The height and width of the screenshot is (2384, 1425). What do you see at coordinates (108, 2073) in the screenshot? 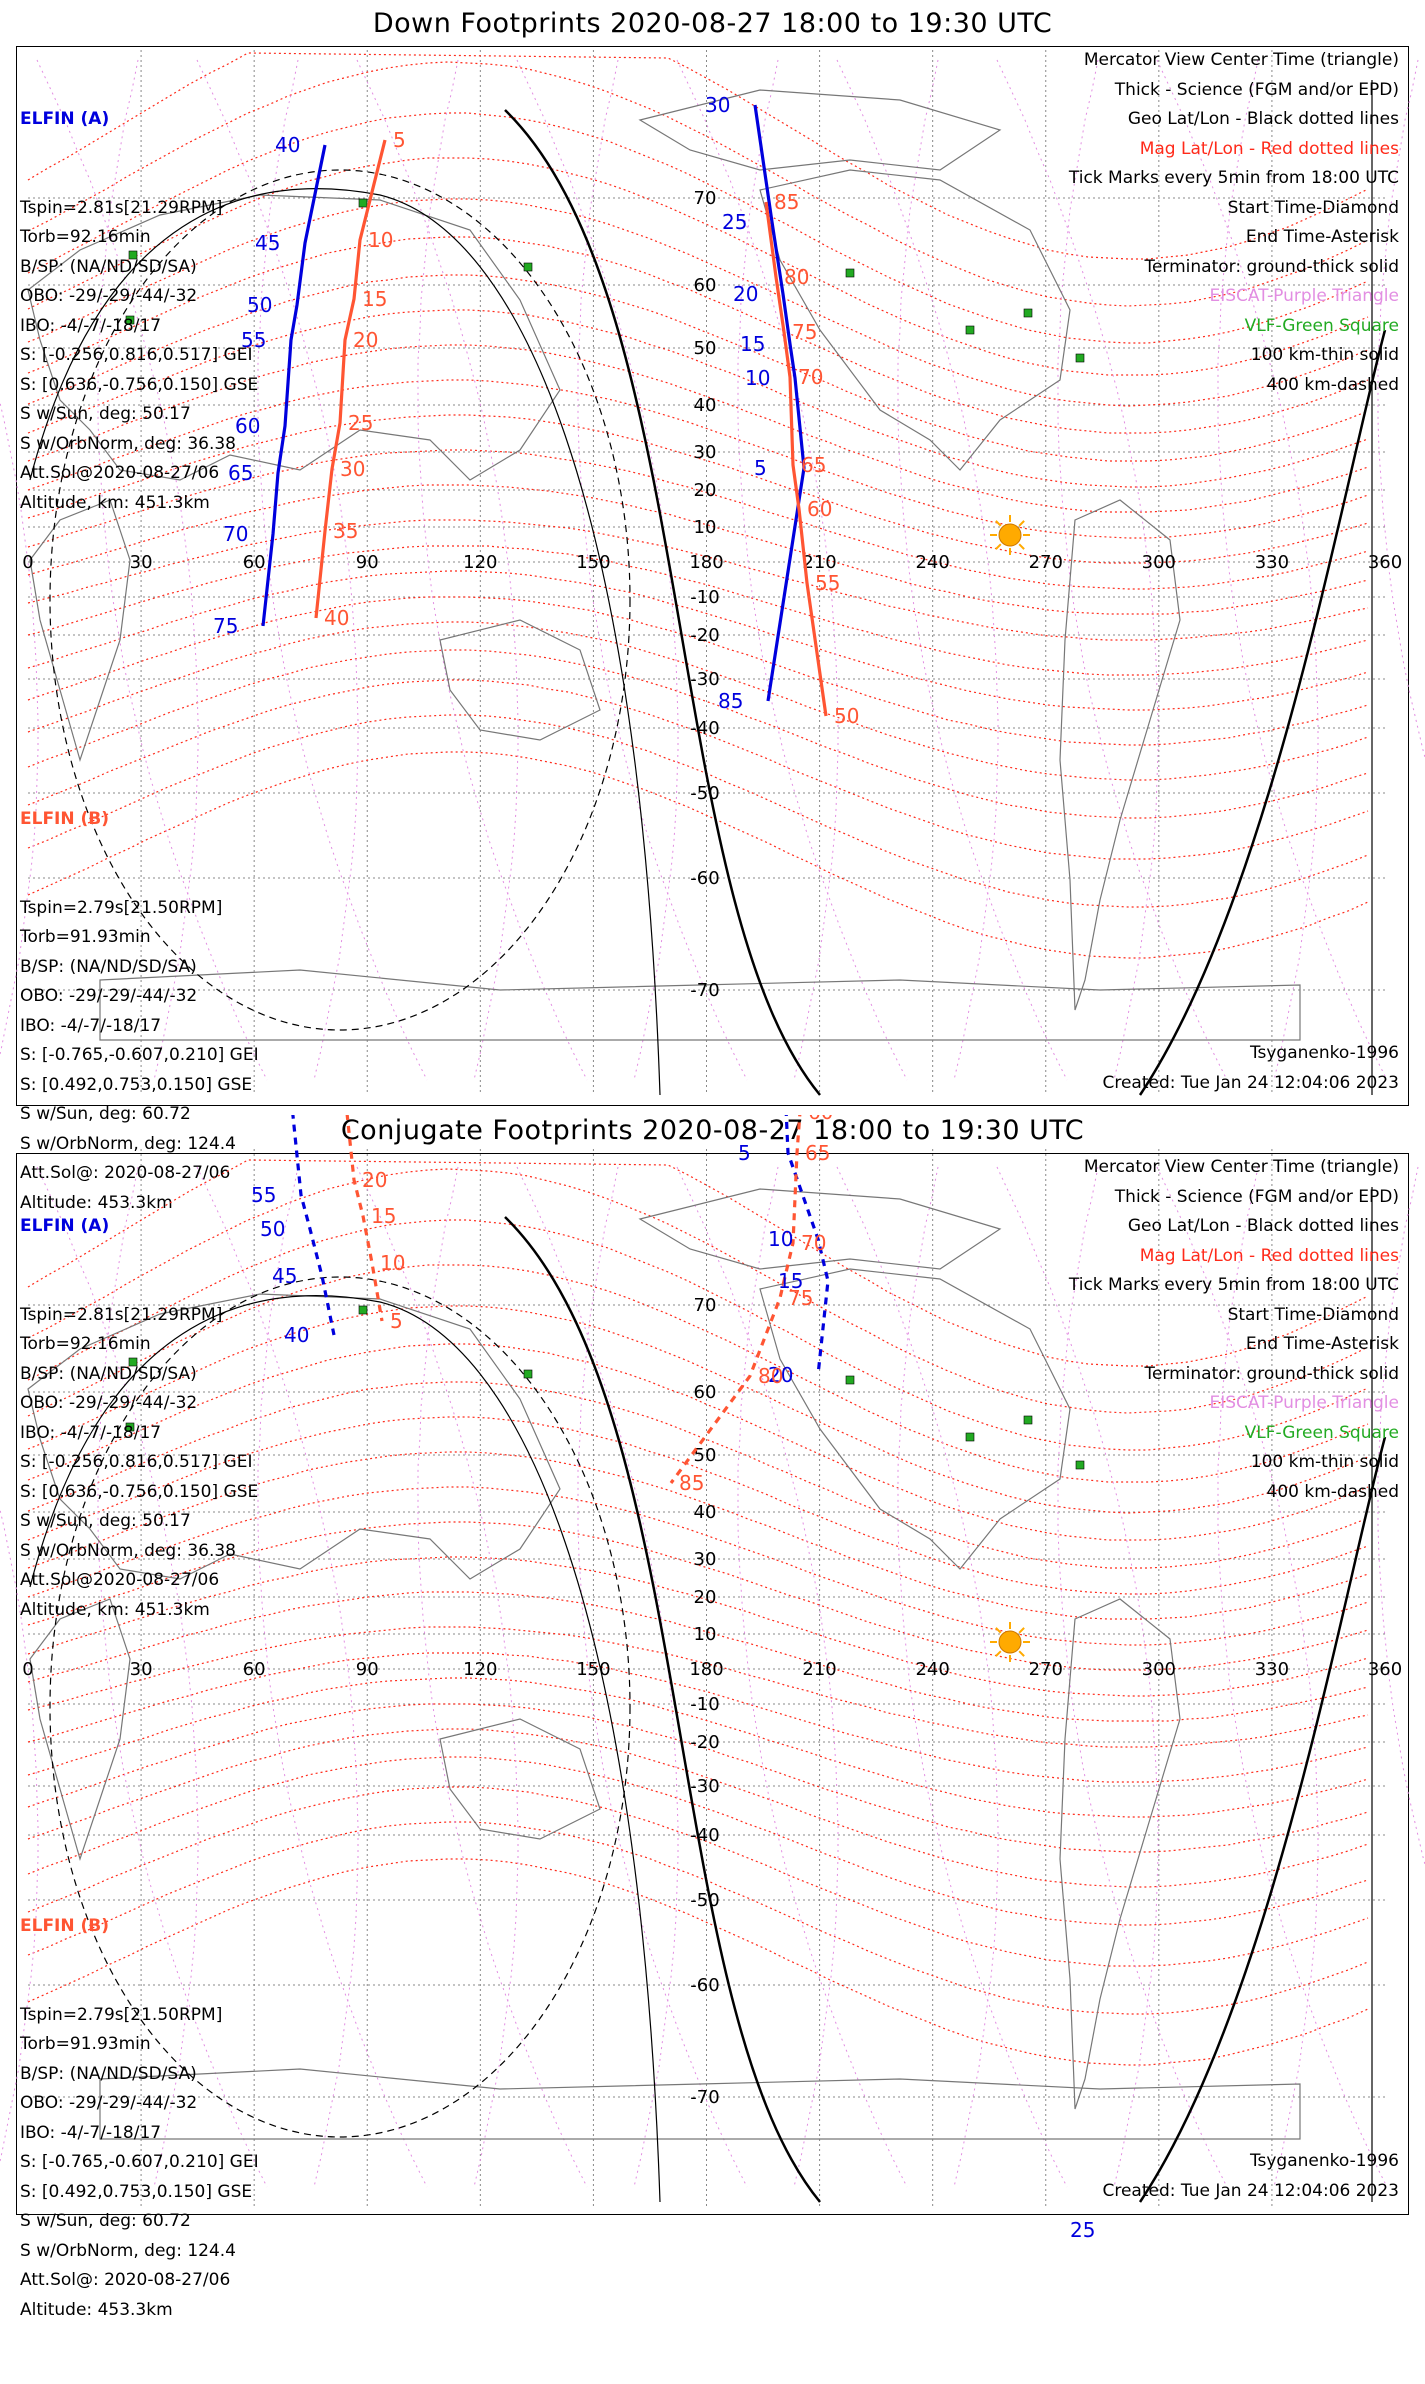
I see `elfin-b-param-line: B/SP: (NA/ND/SD/SA)` at bounding box center [108, 2073].